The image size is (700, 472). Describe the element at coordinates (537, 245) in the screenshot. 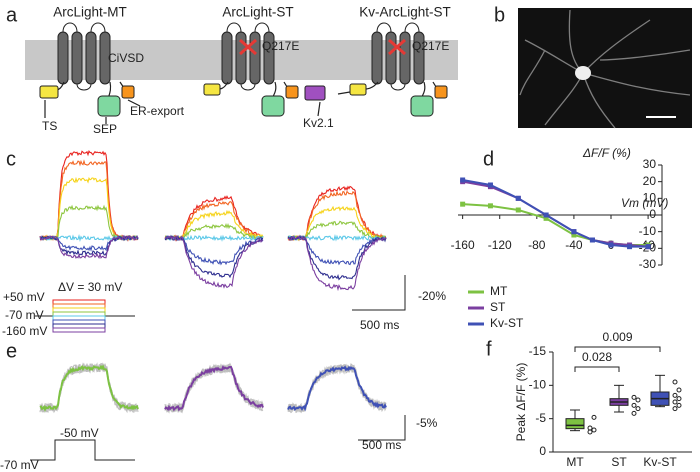

I see `x-tick-label: -80` at that location.